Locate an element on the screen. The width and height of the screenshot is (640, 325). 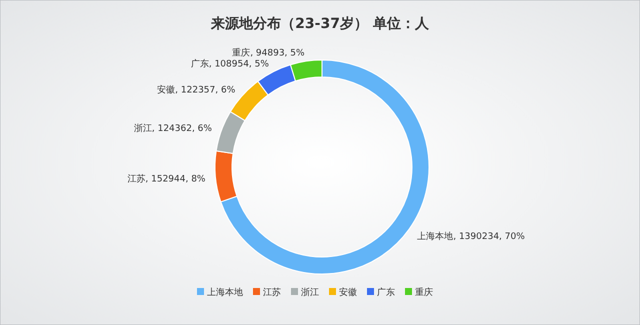
data-label: 浙江, 124362, 6% is located at coordinates (173, 128).